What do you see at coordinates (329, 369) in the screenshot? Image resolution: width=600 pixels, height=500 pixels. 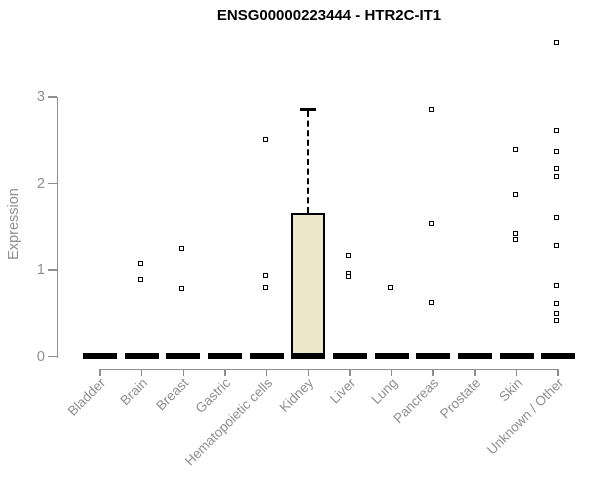 I see `x-axis-line` at bounding box center [329, 369].